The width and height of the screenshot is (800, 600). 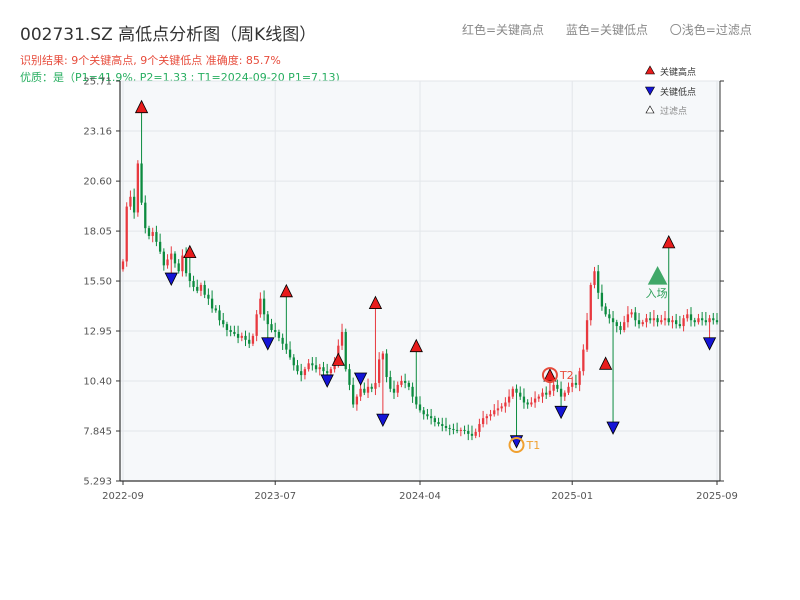 What do you see at coordinates (650, 70) in the screenshot?
I see `legend-key-high-icon` at bounding box center [650, 70].